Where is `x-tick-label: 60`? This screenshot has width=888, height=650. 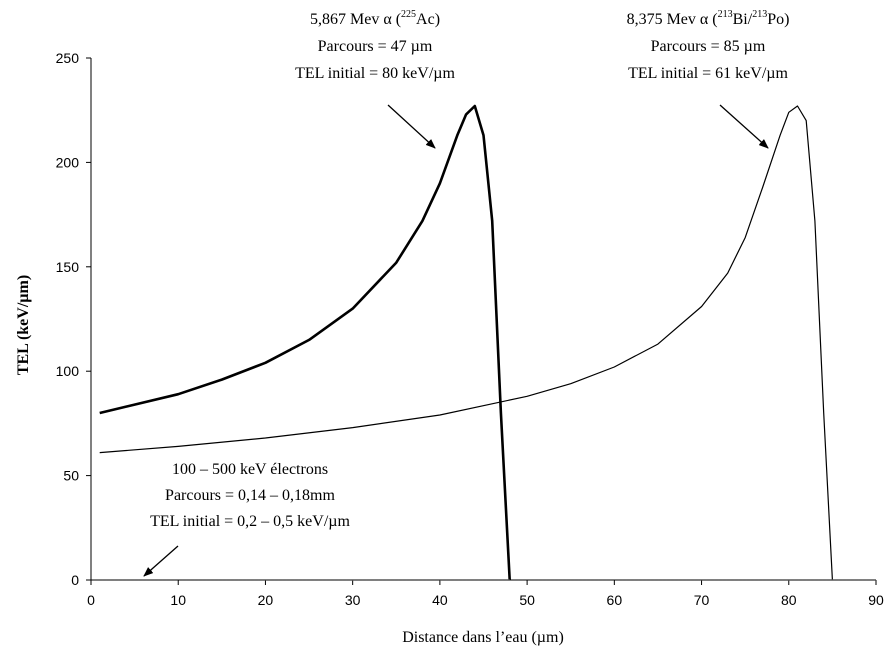
x-tick-label: 60 is located at coordinates (615, 600).